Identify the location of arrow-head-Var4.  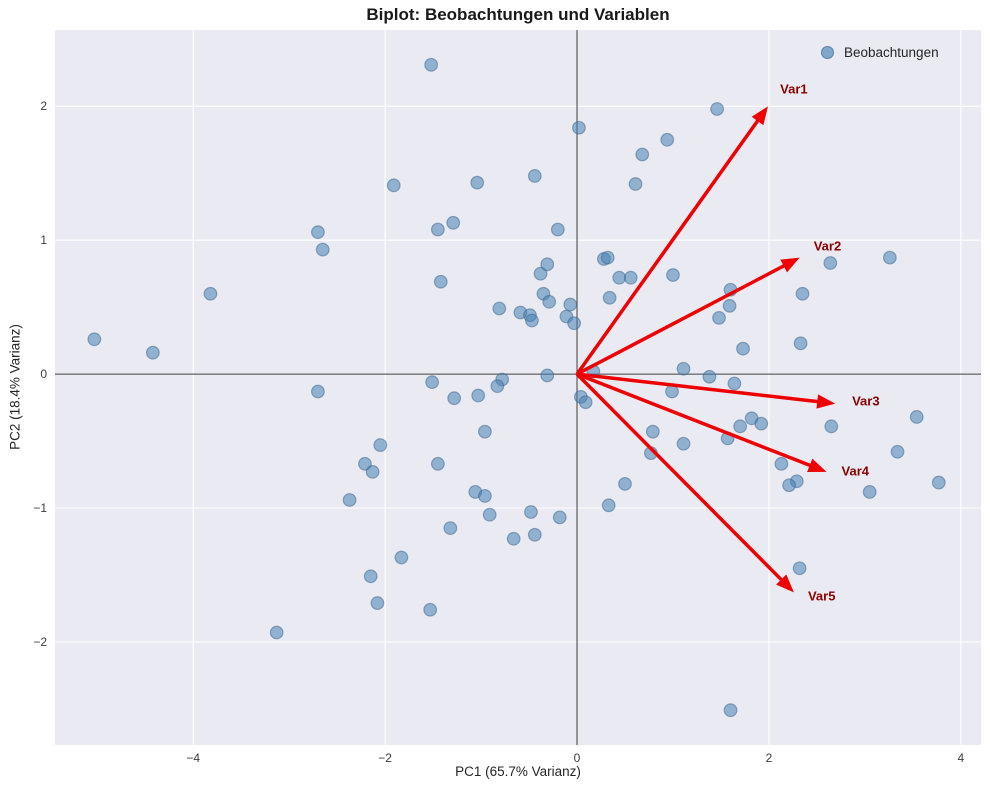
(817, 465).